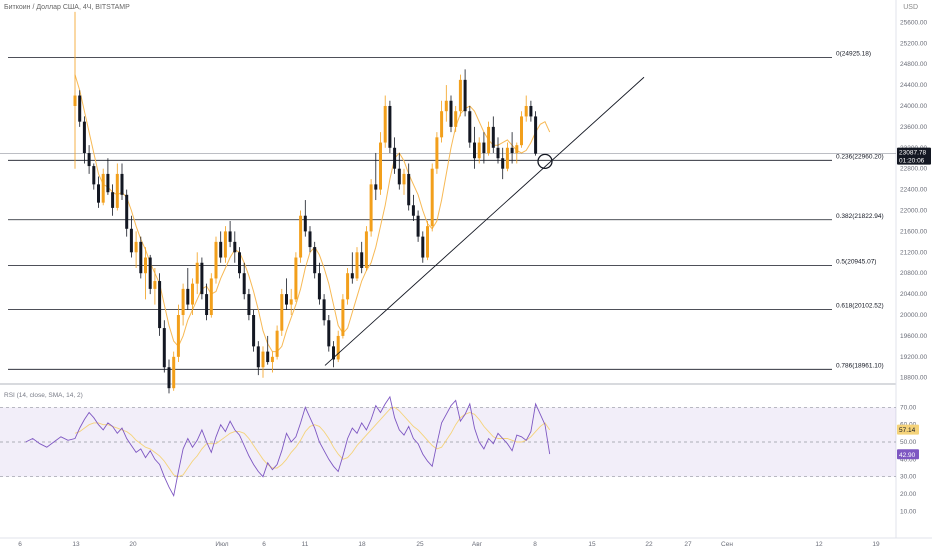 The width and height of the screenshot is (932, 550). What do you see at coordinates (908, 454) in the screenshot?
I see `rsi-value-box` at bounding box center [908, 454].